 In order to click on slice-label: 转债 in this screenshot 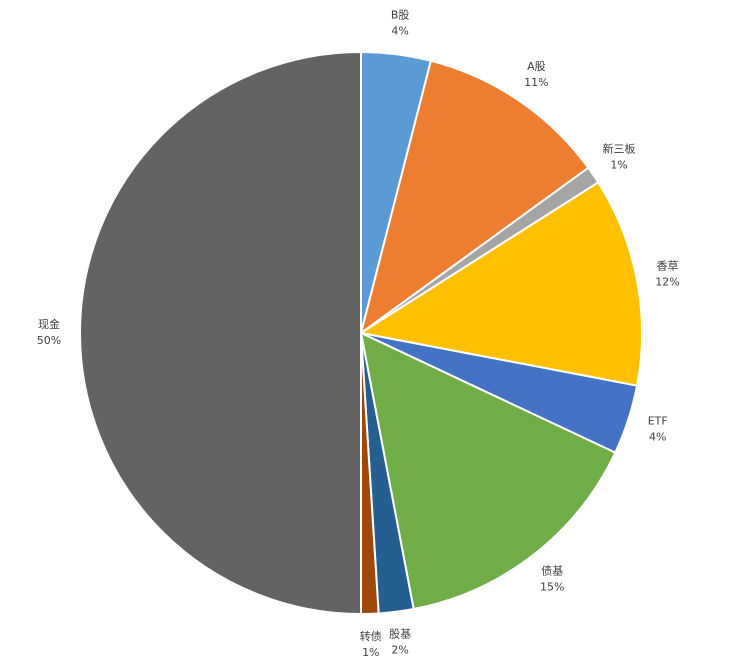, I will do `click(371, 636)`.